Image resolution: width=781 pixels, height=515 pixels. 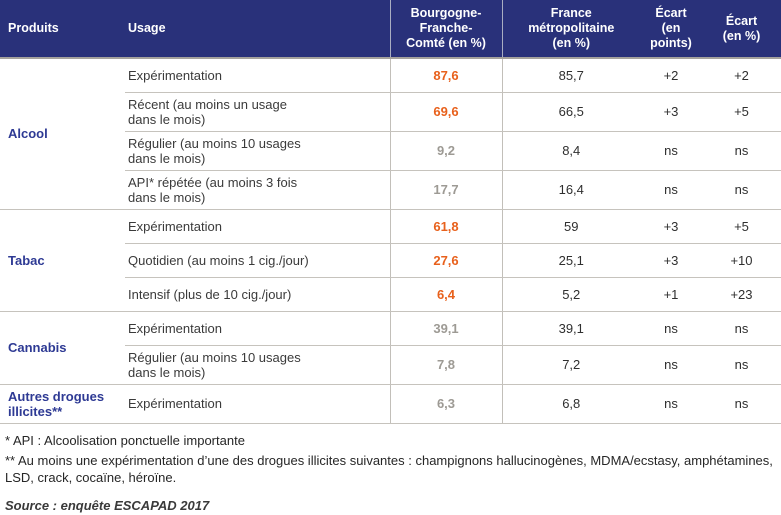 What do you see at coordinates (257, 260) in the screenshot?
I see `usage-cell: Quotidien (au moins 1 cig./jour)` at bounding box center [257, 260].